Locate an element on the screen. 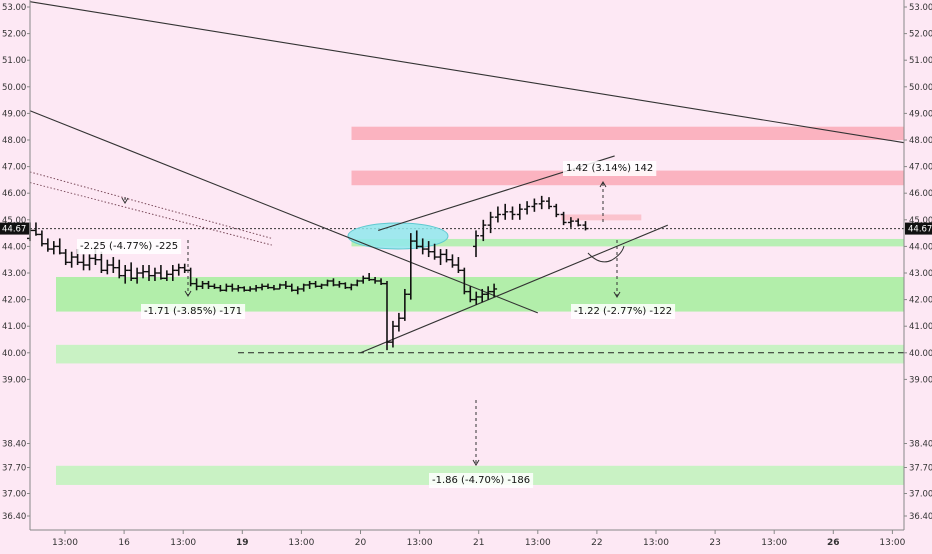  y-tick-label-left: 37.00 is located at coordinates (14, 495).